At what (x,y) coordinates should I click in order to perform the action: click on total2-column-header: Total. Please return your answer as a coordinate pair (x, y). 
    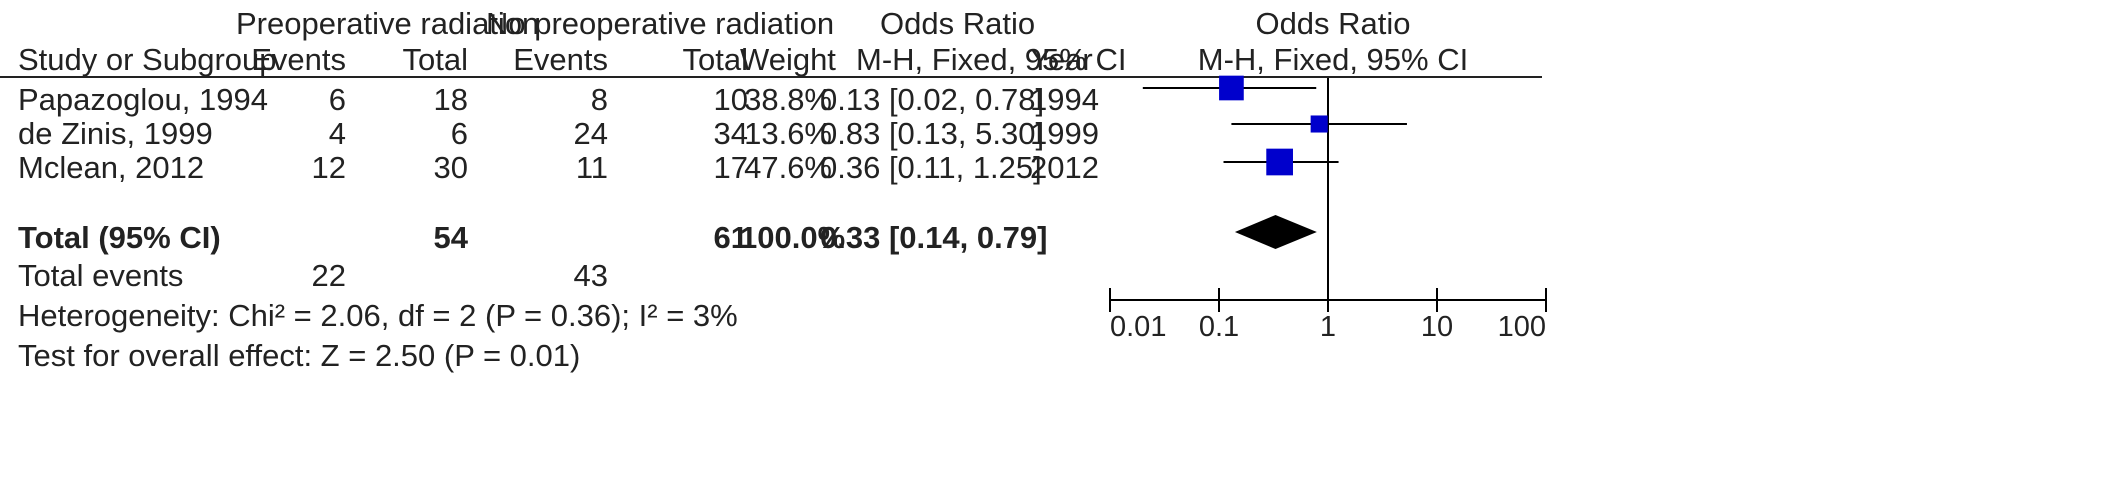
    Looking at the image, I should click on (715, 59).